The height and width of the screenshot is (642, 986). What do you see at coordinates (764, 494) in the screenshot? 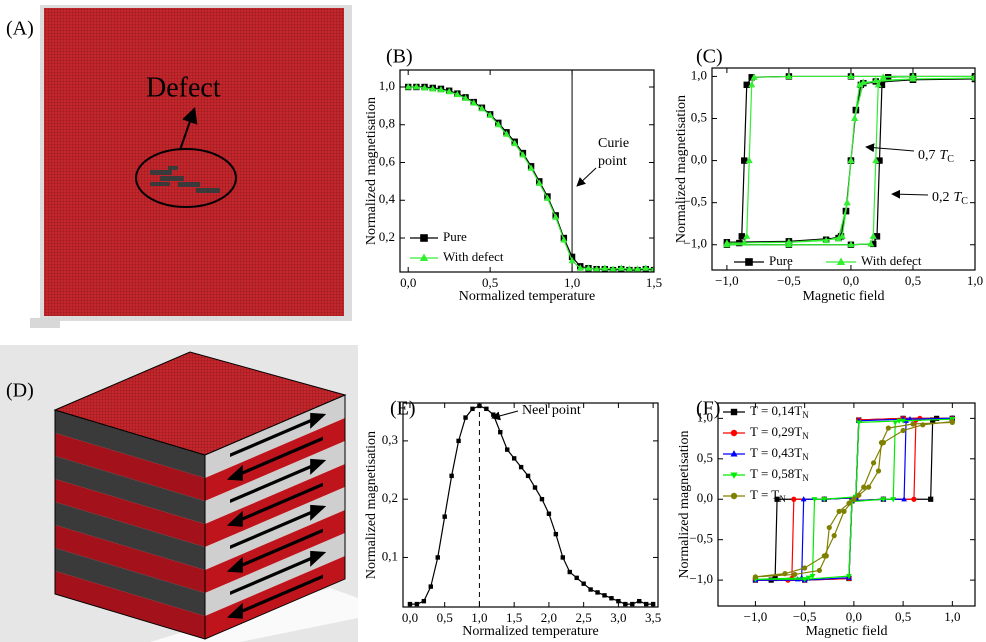
I see `legend-name: T = T` at bounding box center [764, 494].